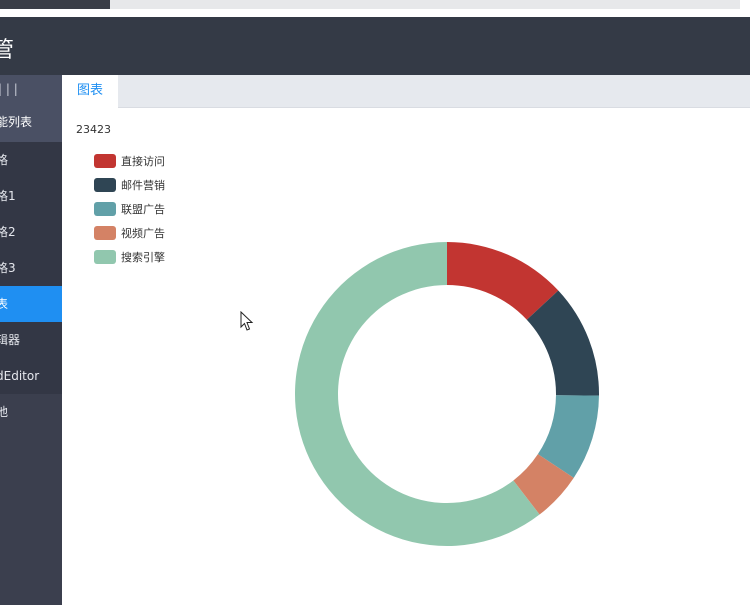  I want to click on sidebar-toggle-label: | | |, so click(9, 89).